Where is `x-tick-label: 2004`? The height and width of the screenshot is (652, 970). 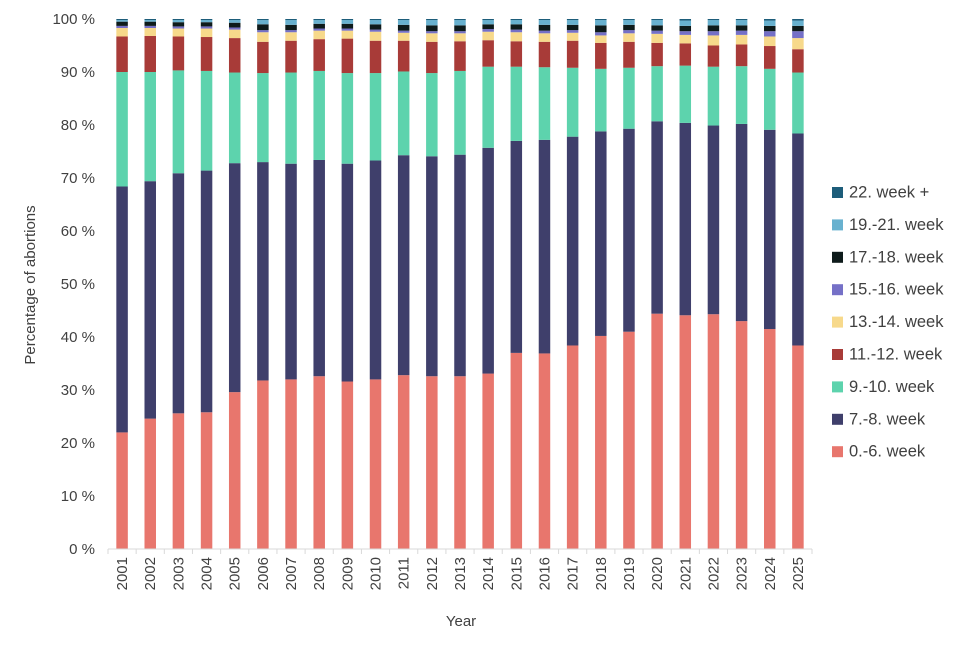 x-tick-label: 2004 is located at coordinates (207, 573).